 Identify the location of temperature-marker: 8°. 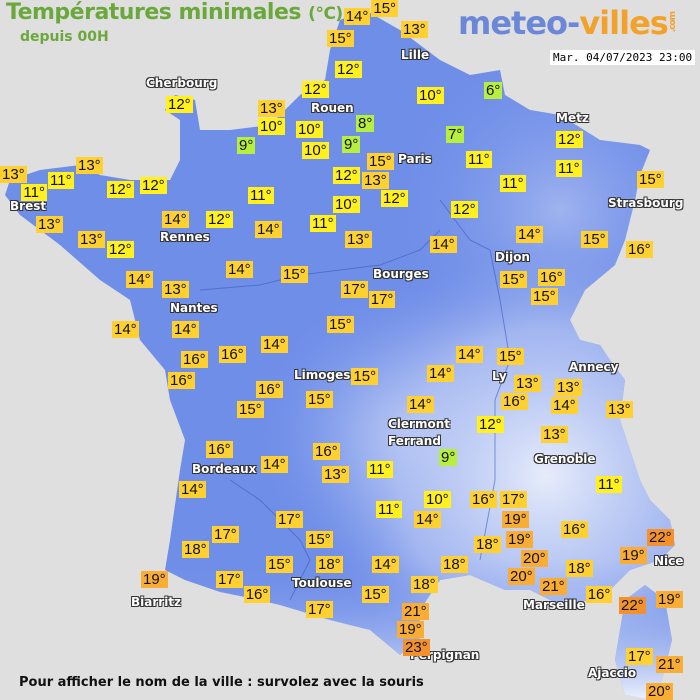
(365, 123).